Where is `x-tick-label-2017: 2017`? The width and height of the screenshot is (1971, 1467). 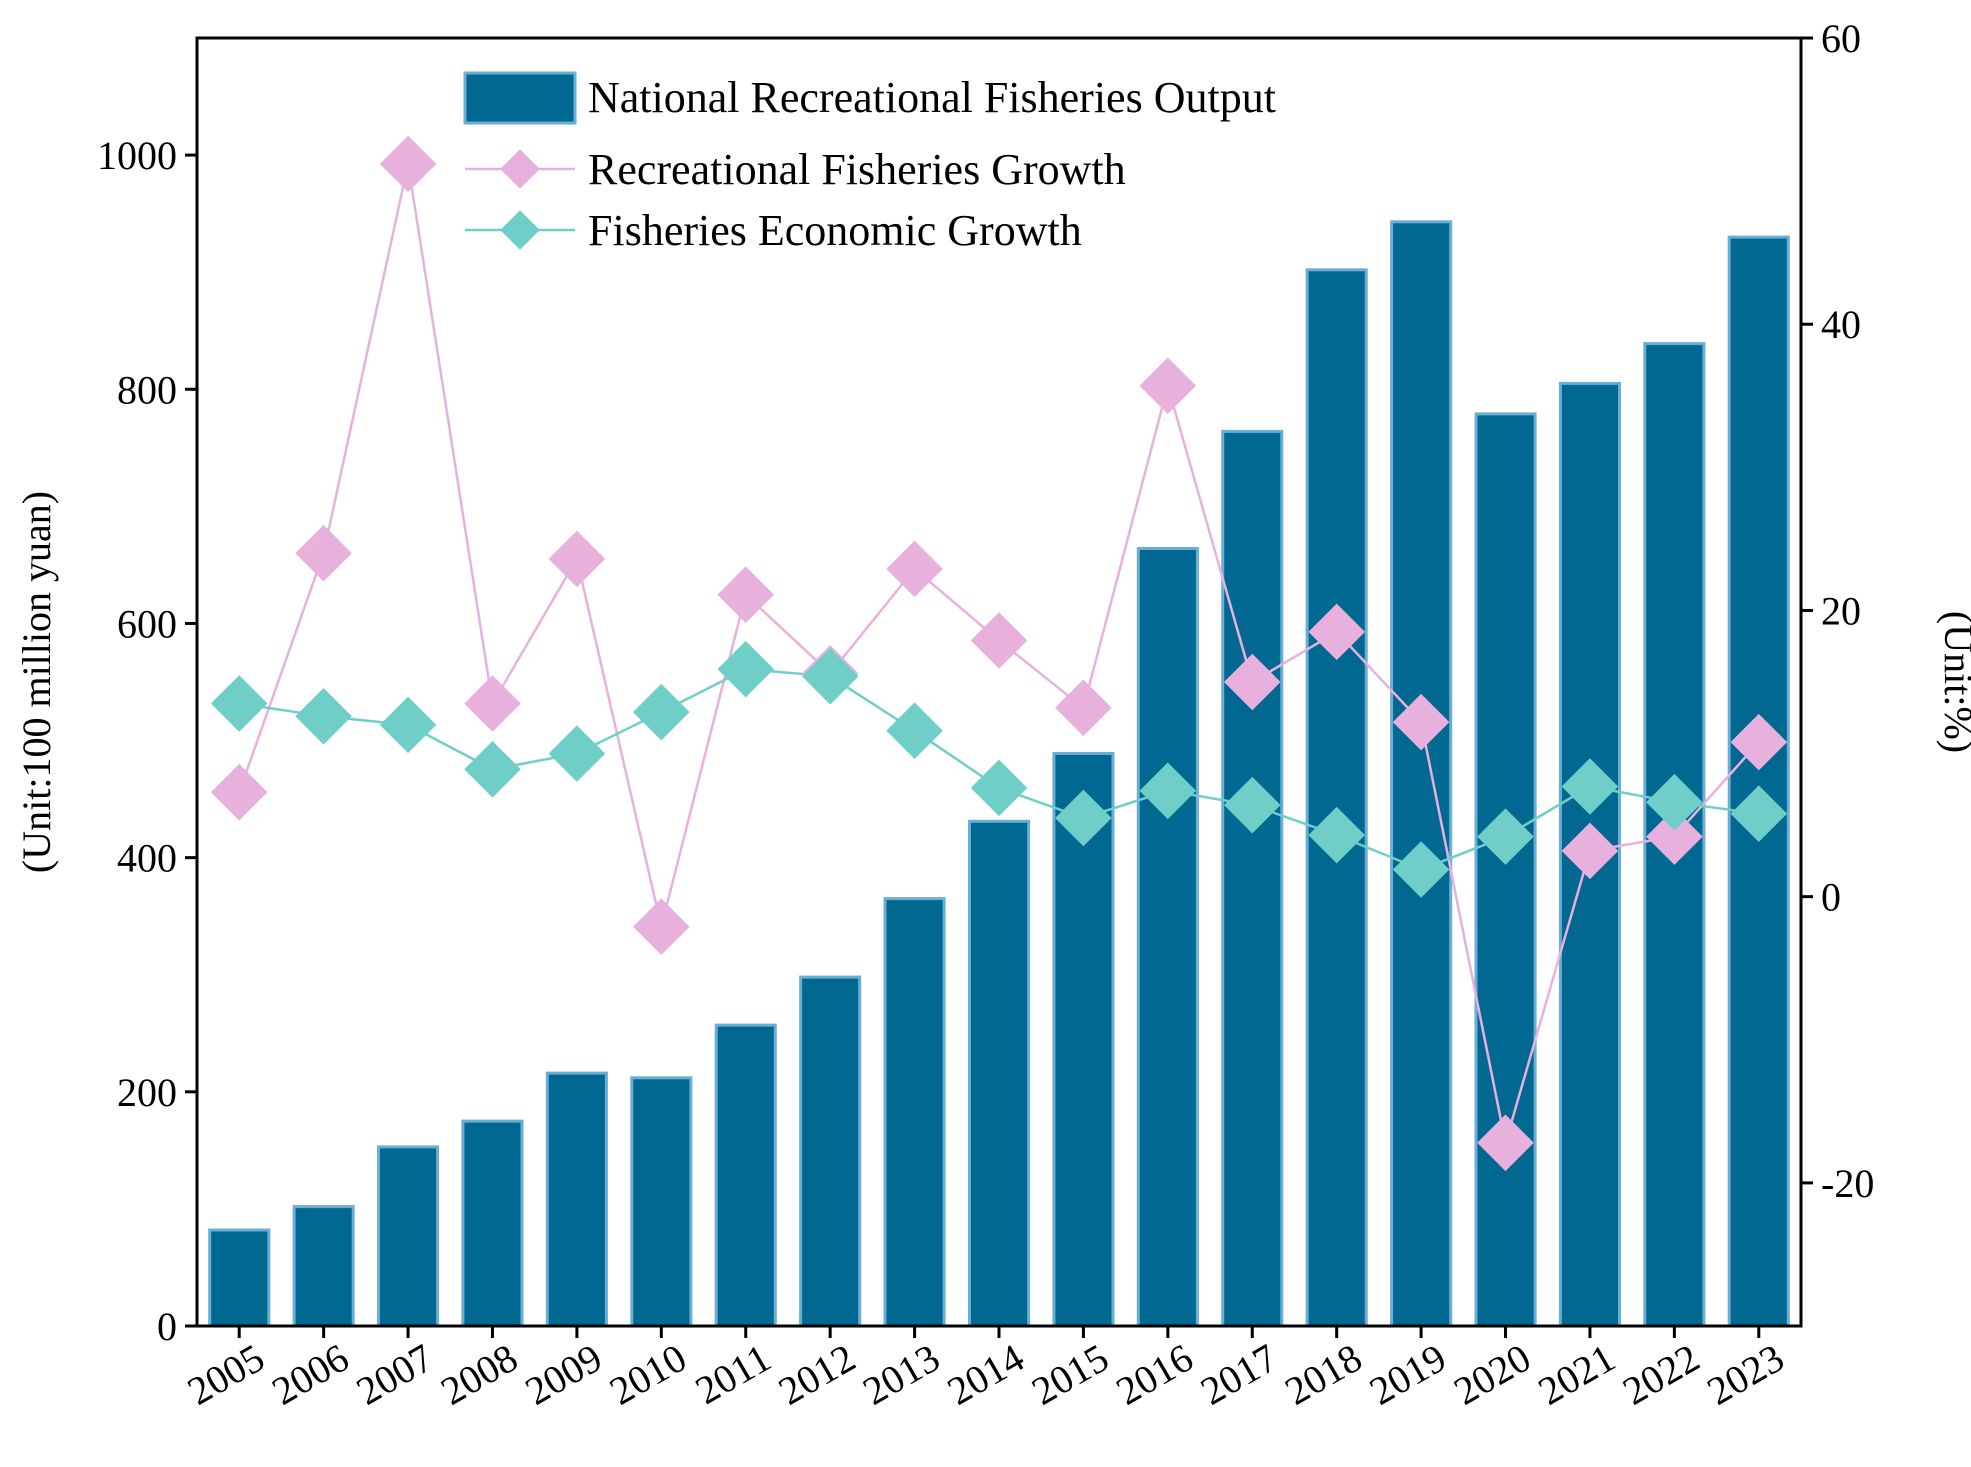 x-tick-label-2017: 2017 is located at coordinates (1239, 1374).